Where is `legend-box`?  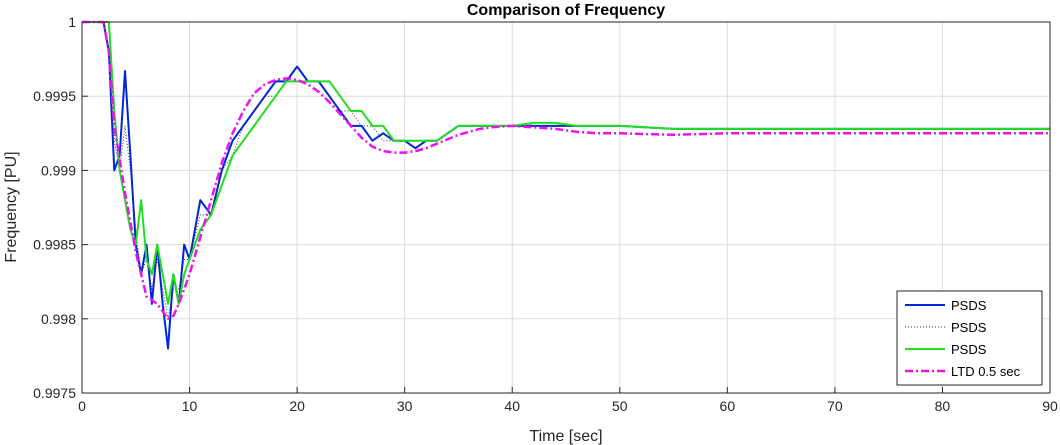
legend-box is located at coordinates (969, 338).